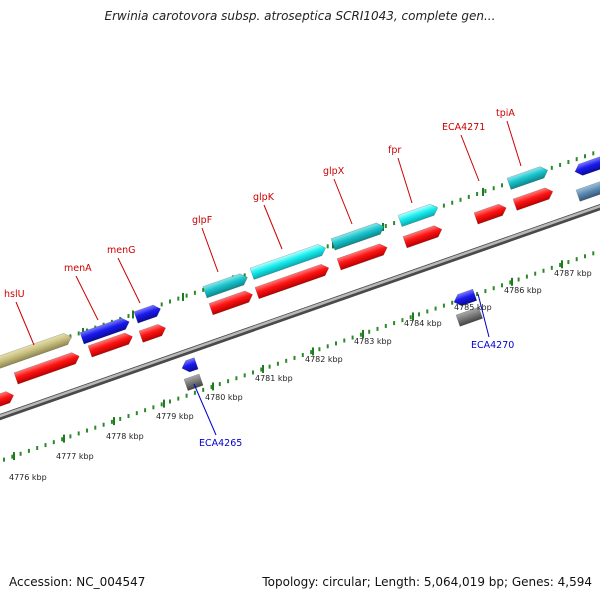 The image size is (600, 600). I want to click on gene-label-fpr: fpr, so click(394, 150).